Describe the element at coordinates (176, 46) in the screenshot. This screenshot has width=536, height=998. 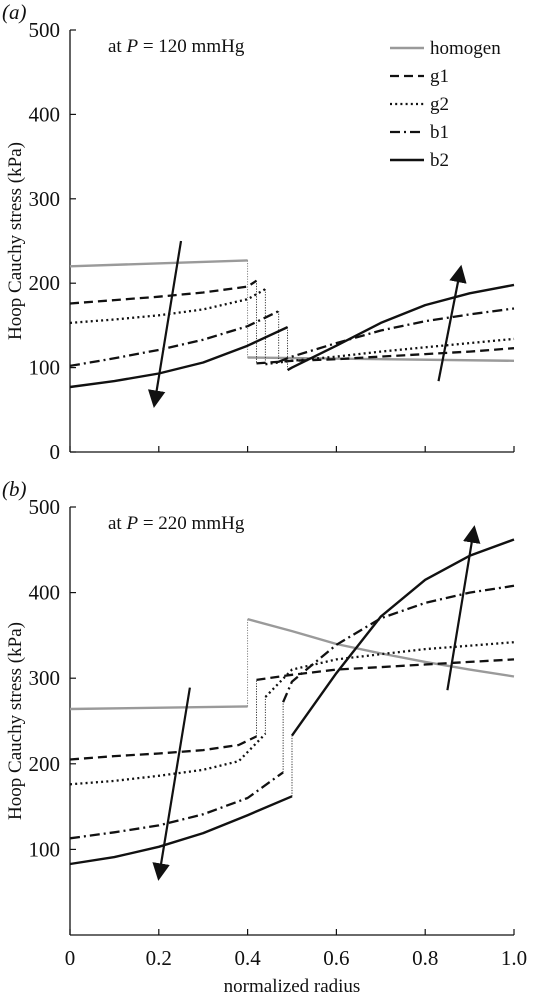
I see `pressure-annotation: at P = 120 mmHg` at that location.